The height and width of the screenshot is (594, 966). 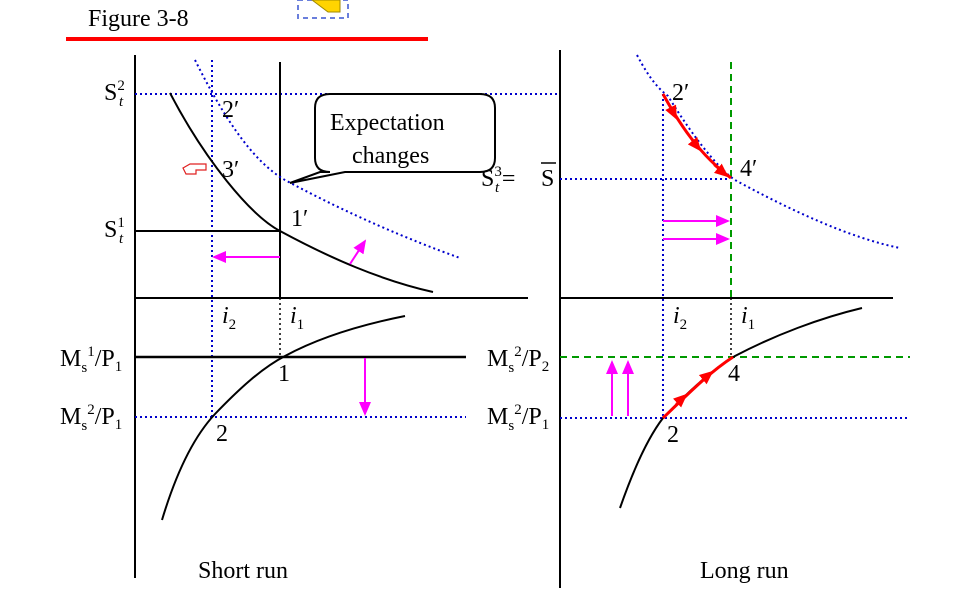 I want to click on left-point-1: 1, so click(x=284, y=374).